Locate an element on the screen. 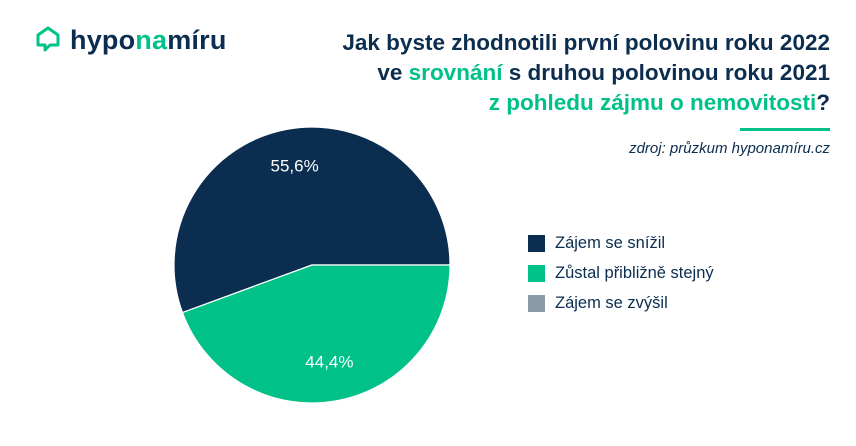  pie-slice-label-1: 55,6% is located at coordinates (295, 166).